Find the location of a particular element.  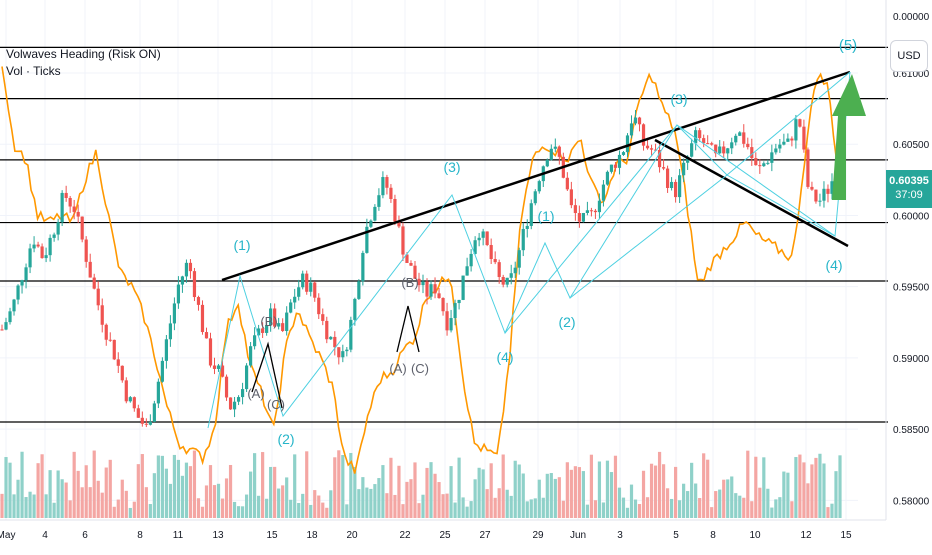

lower-trendline is located at coordinates (751, 193).